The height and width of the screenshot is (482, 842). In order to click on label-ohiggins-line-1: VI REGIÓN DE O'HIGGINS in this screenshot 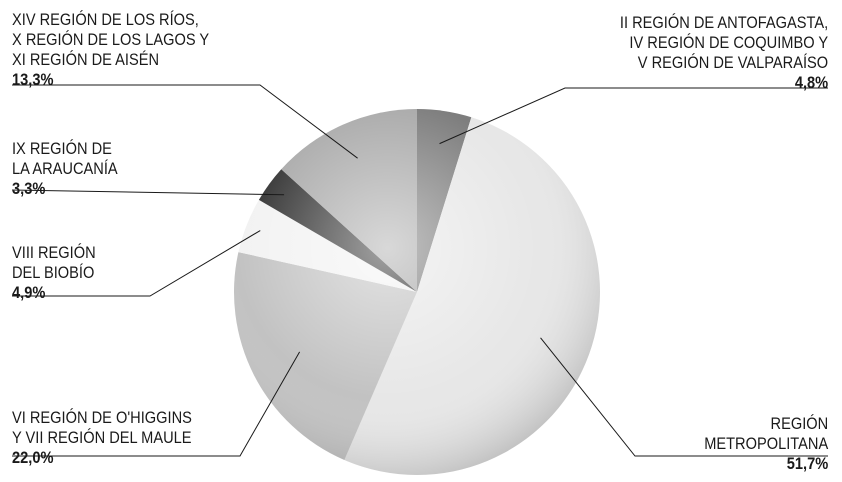, I will do `click(102, 417)`.